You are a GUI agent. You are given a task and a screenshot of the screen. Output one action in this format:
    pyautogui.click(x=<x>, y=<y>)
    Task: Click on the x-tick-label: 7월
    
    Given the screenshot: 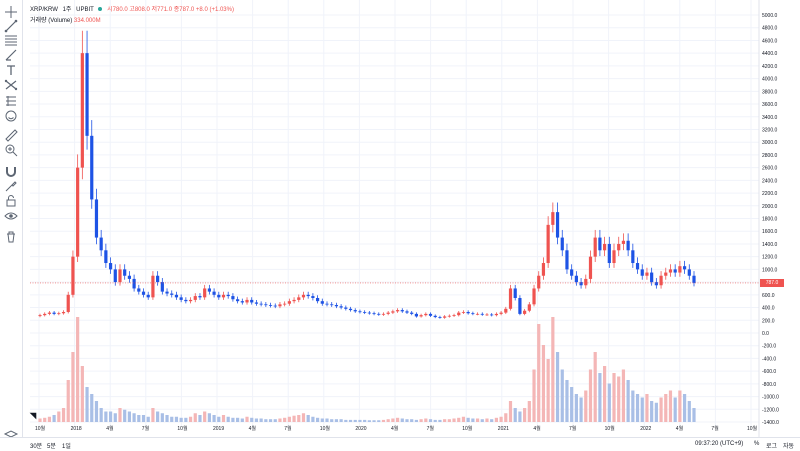 What is the action you would take?
    pyautogui.click(x=146, y=428)
    